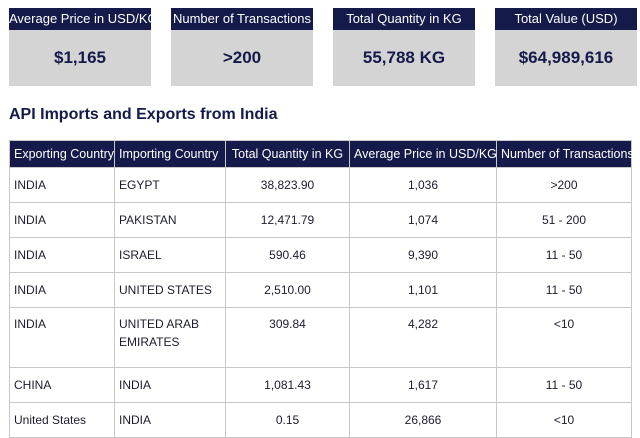 This screenshot has width=640, height=438. Describe the element at coordinates (566, 58) in the screenshot. I see `kpi-value: $64,989,616` at that location.